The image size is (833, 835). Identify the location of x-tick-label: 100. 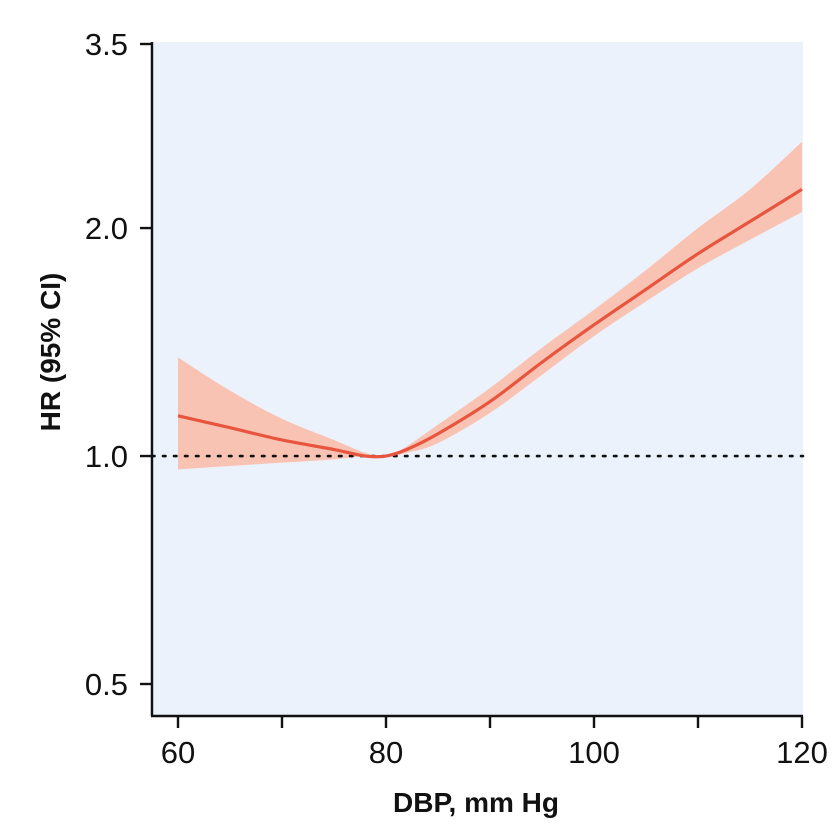
(594, 752).